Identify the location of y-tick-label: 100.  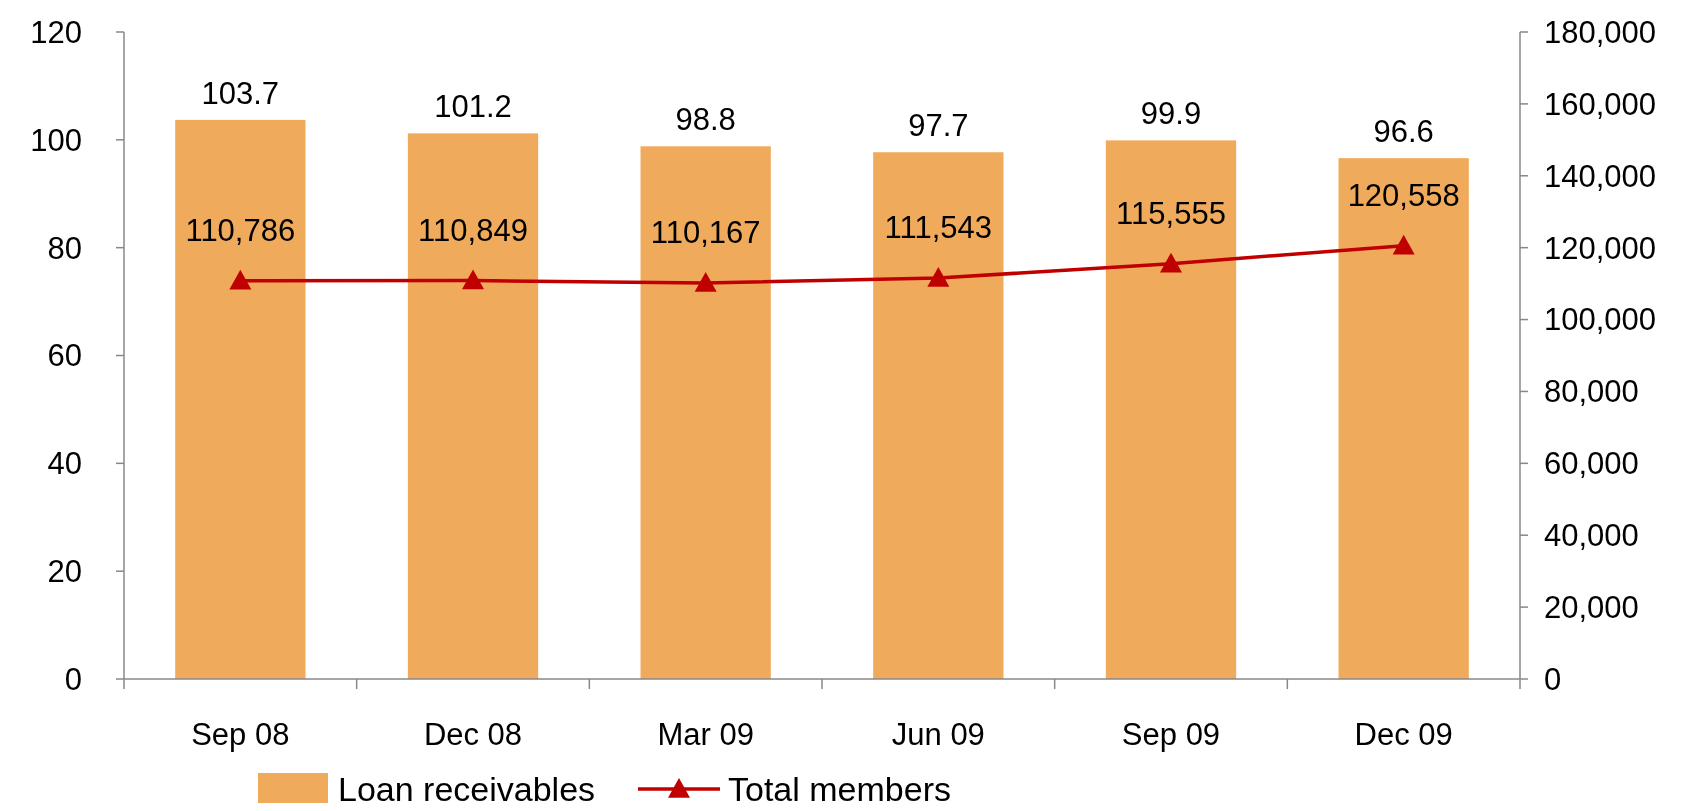
(56, 140).